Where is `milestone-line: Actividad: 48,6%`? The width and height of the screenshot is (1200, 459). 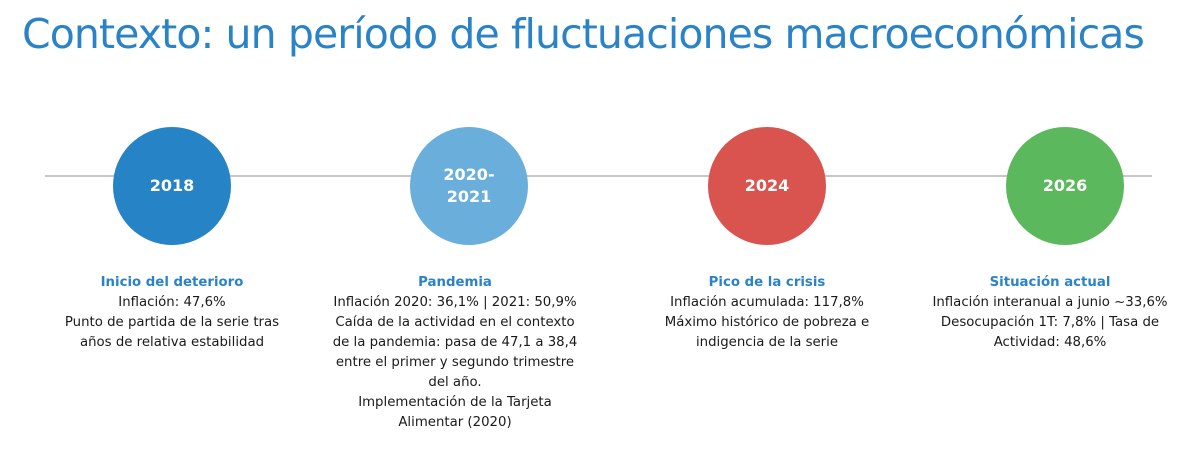 milestone-line: Actividad: 48,6% is located at coordinates (1050, 342).